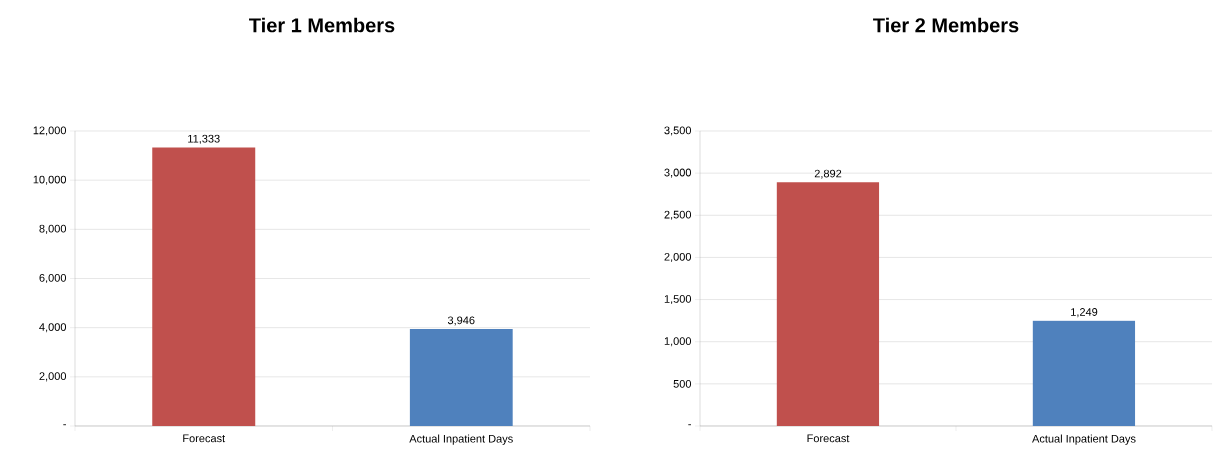 The image size is (1222, 460). I want to click on y-tick-label: 4,000, so click(53, 328).